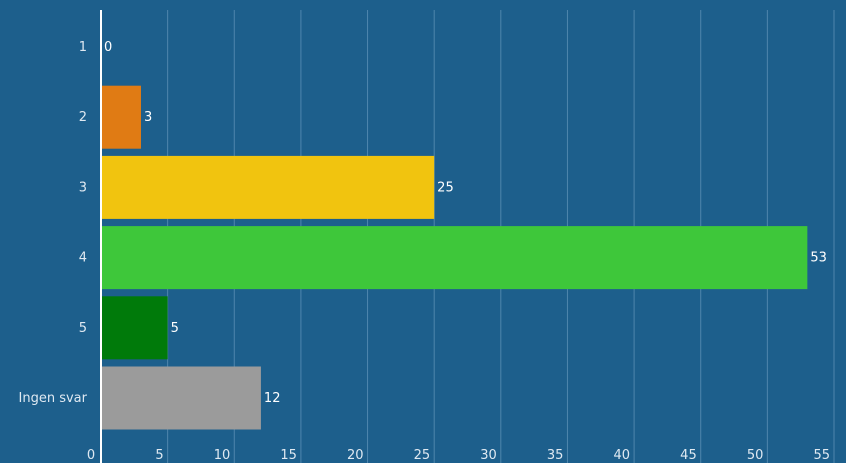  Describe the element at coordinates (53, 223) in the screenshot. I see `y-axis-labels: 1 2 3 4 5 Ingen svar` at that location.